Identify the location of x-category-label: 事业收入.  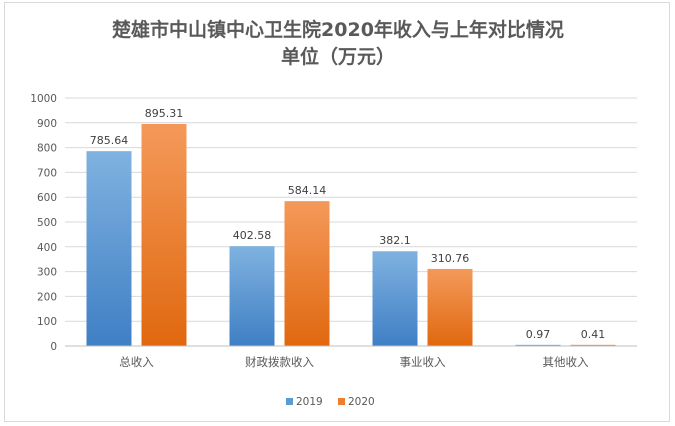
(423, 362).